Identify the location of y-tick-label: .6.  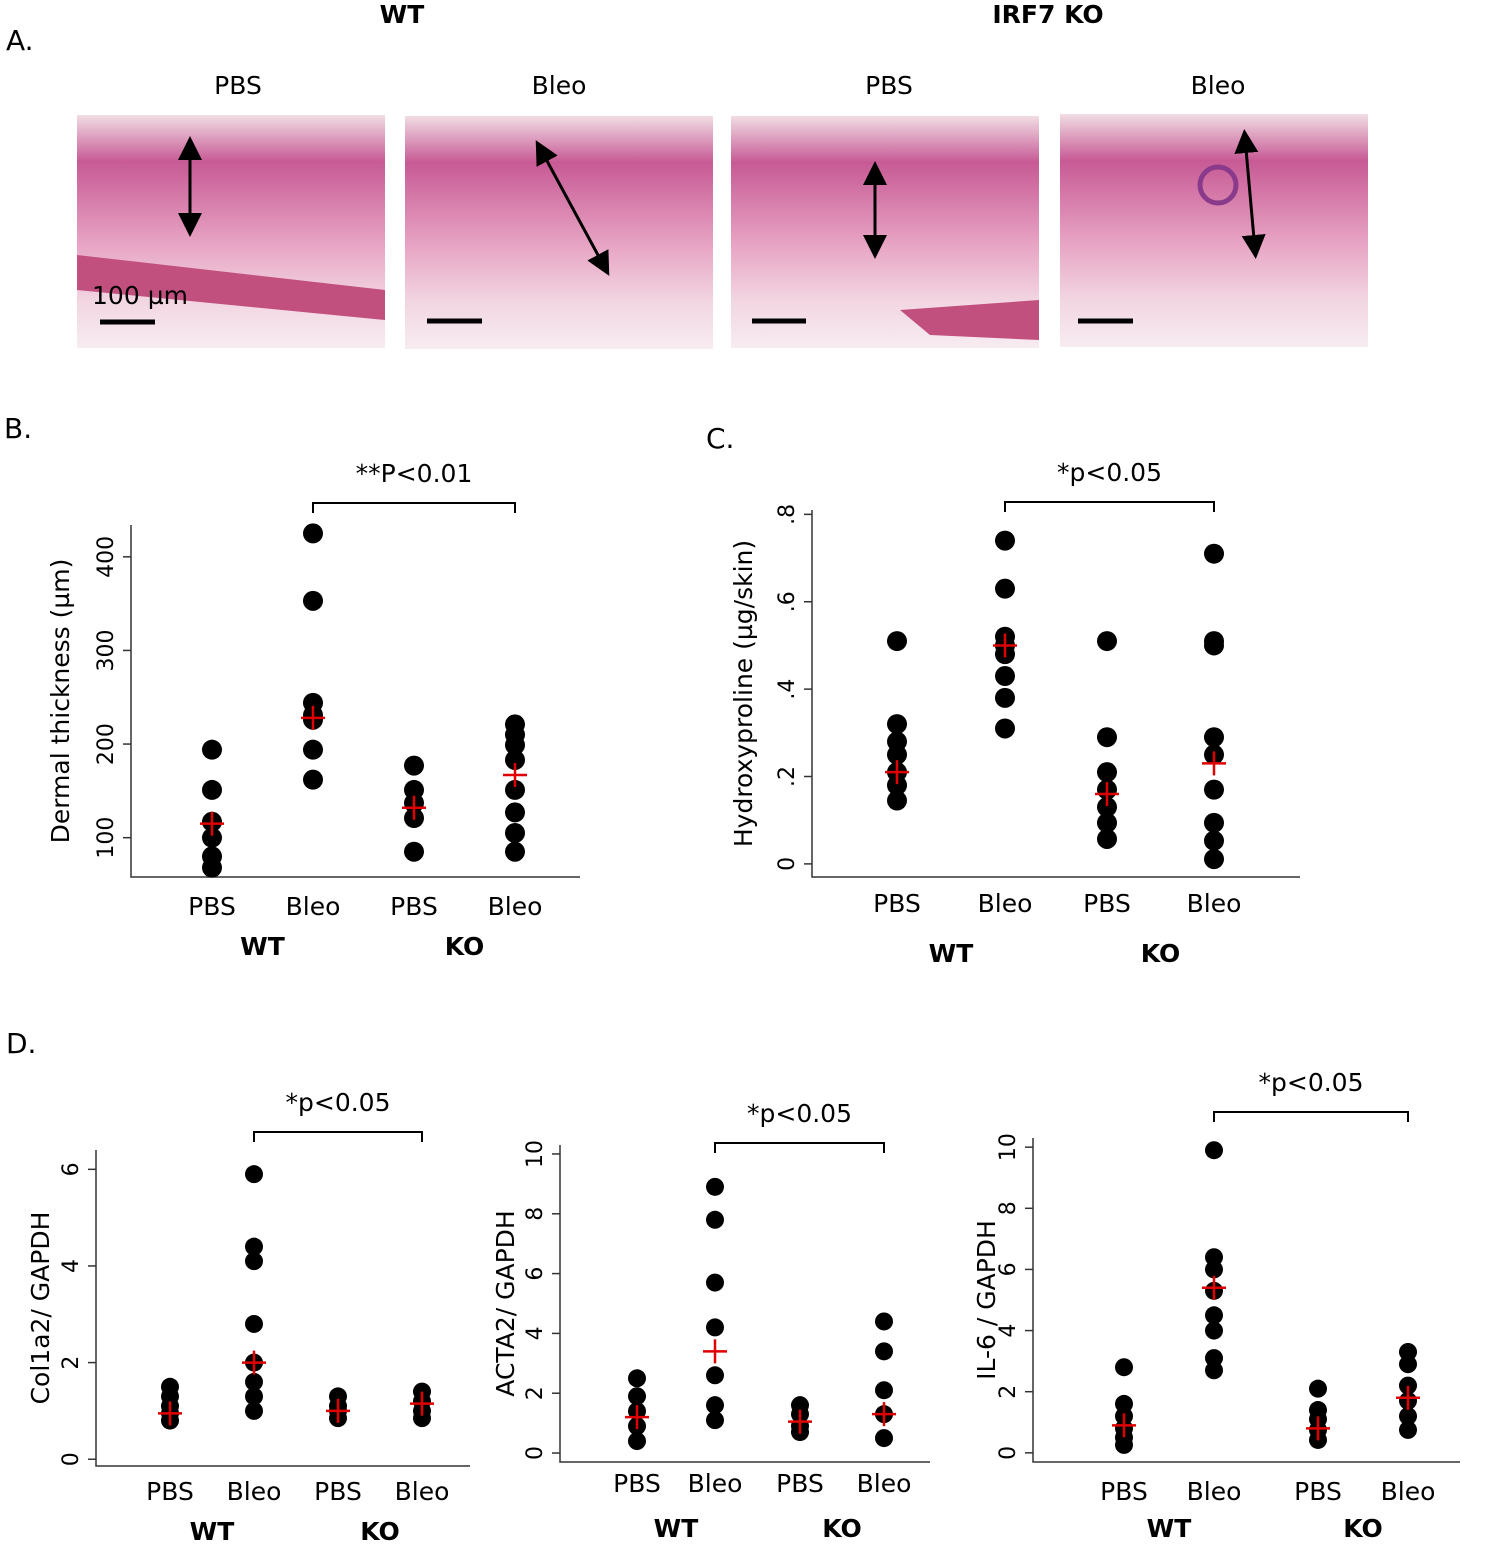
(787, 601).